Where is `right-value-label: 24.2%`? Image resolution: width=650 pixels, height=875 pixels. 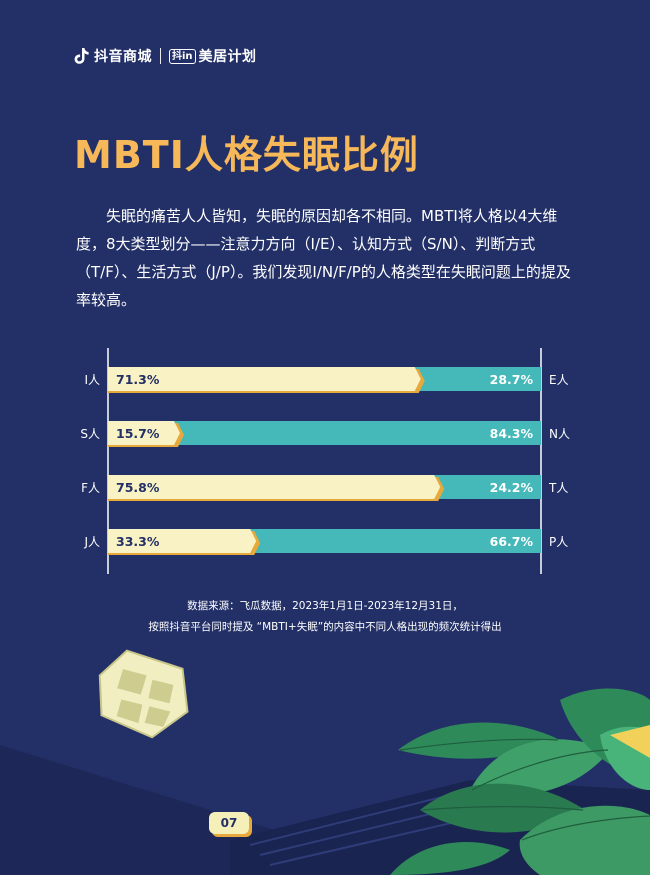
right-value-label: 24.2% is located at coordinates (512, 487).